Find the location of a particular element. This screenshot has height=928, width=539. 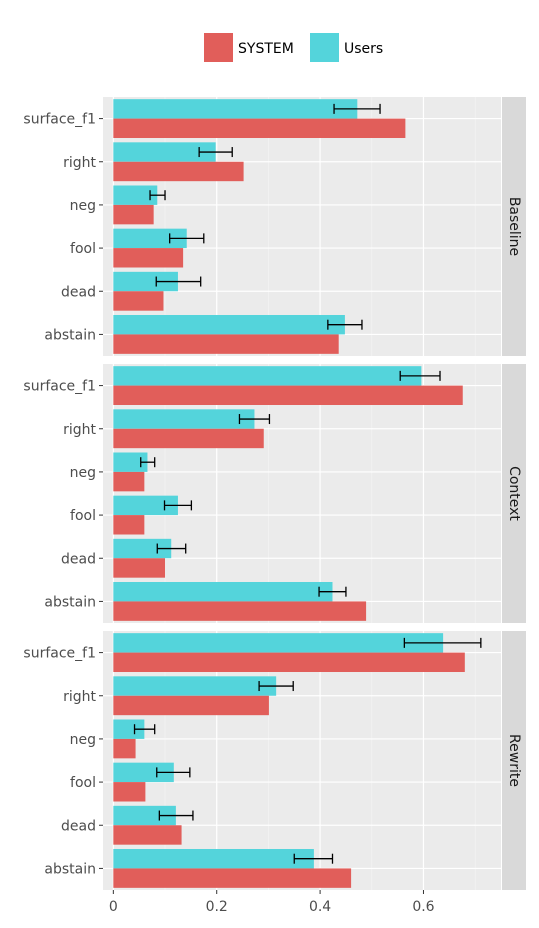

facet-label-rewrite: Rewrite is located at coordinates (514, 760).